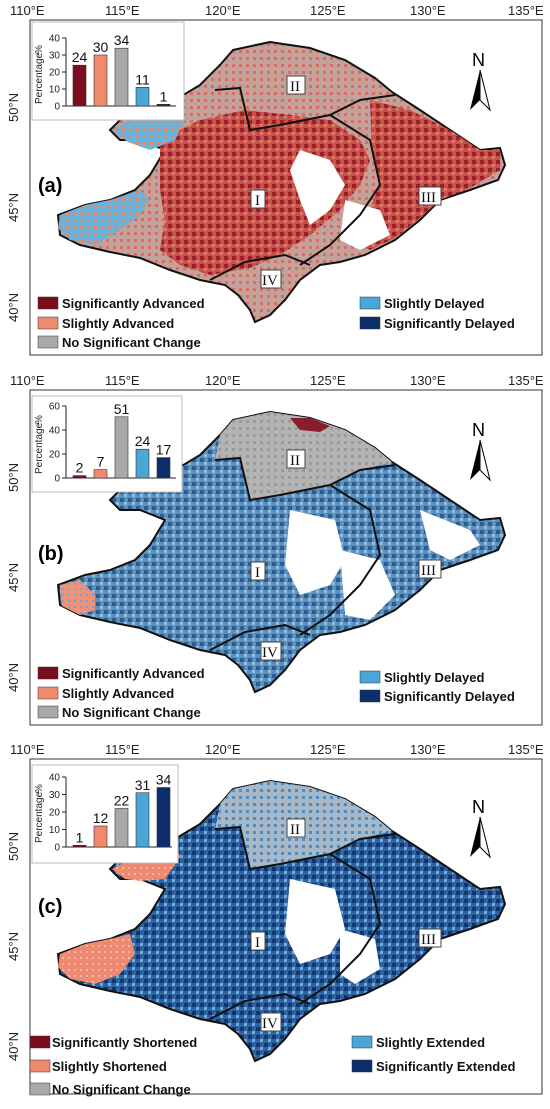 This screenshot has height=1109, width=550. I want to click on svg-text: II, so click(295, 830).